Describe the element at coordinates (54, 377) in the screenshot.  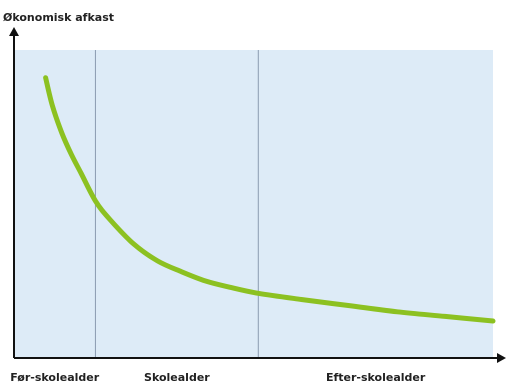
I see `phase-label-1: Før-skolealder` at that location.